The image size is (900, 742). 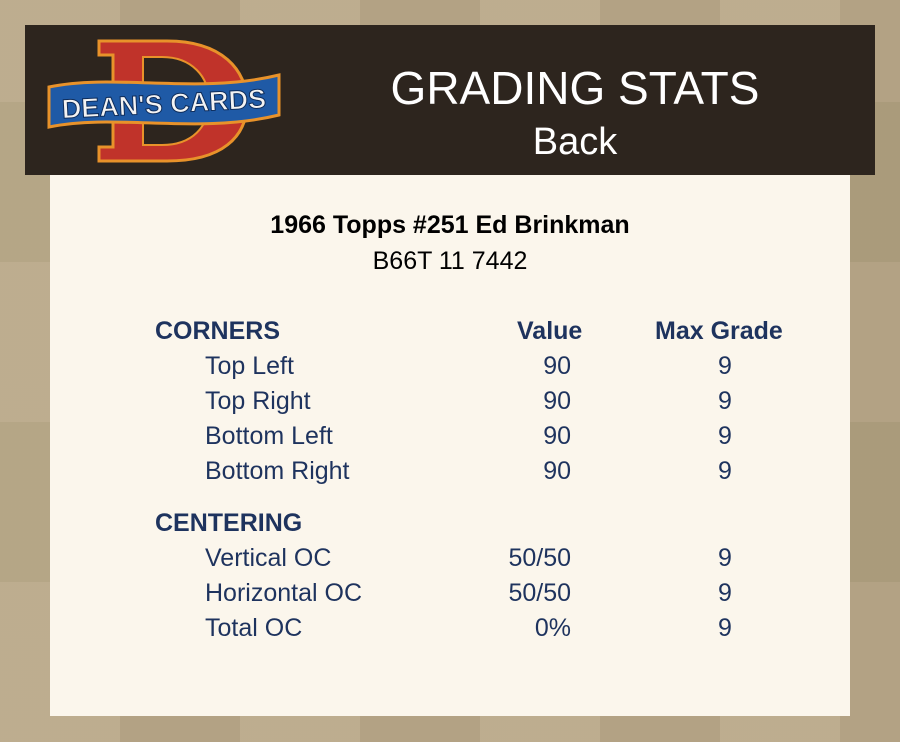 I want to click on max-grade-column-header: Max Grade, so click(x=719, y=331).